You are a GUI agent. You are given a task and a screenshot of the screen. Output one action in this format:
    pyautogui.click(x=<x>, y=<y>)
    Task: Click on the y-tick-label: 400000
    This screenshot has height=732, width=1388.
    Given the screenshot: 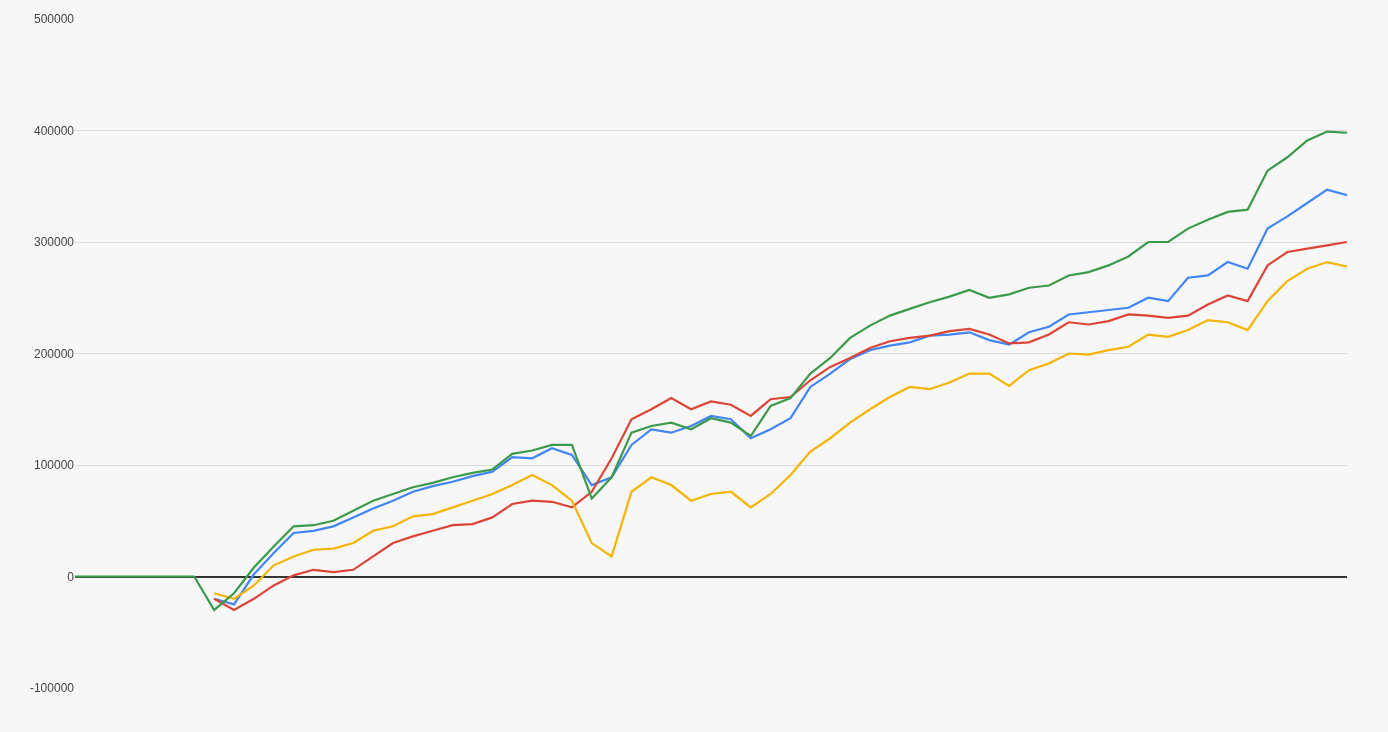 What is the action you would take?
    pyautogui.click(x=54, y=130)
    